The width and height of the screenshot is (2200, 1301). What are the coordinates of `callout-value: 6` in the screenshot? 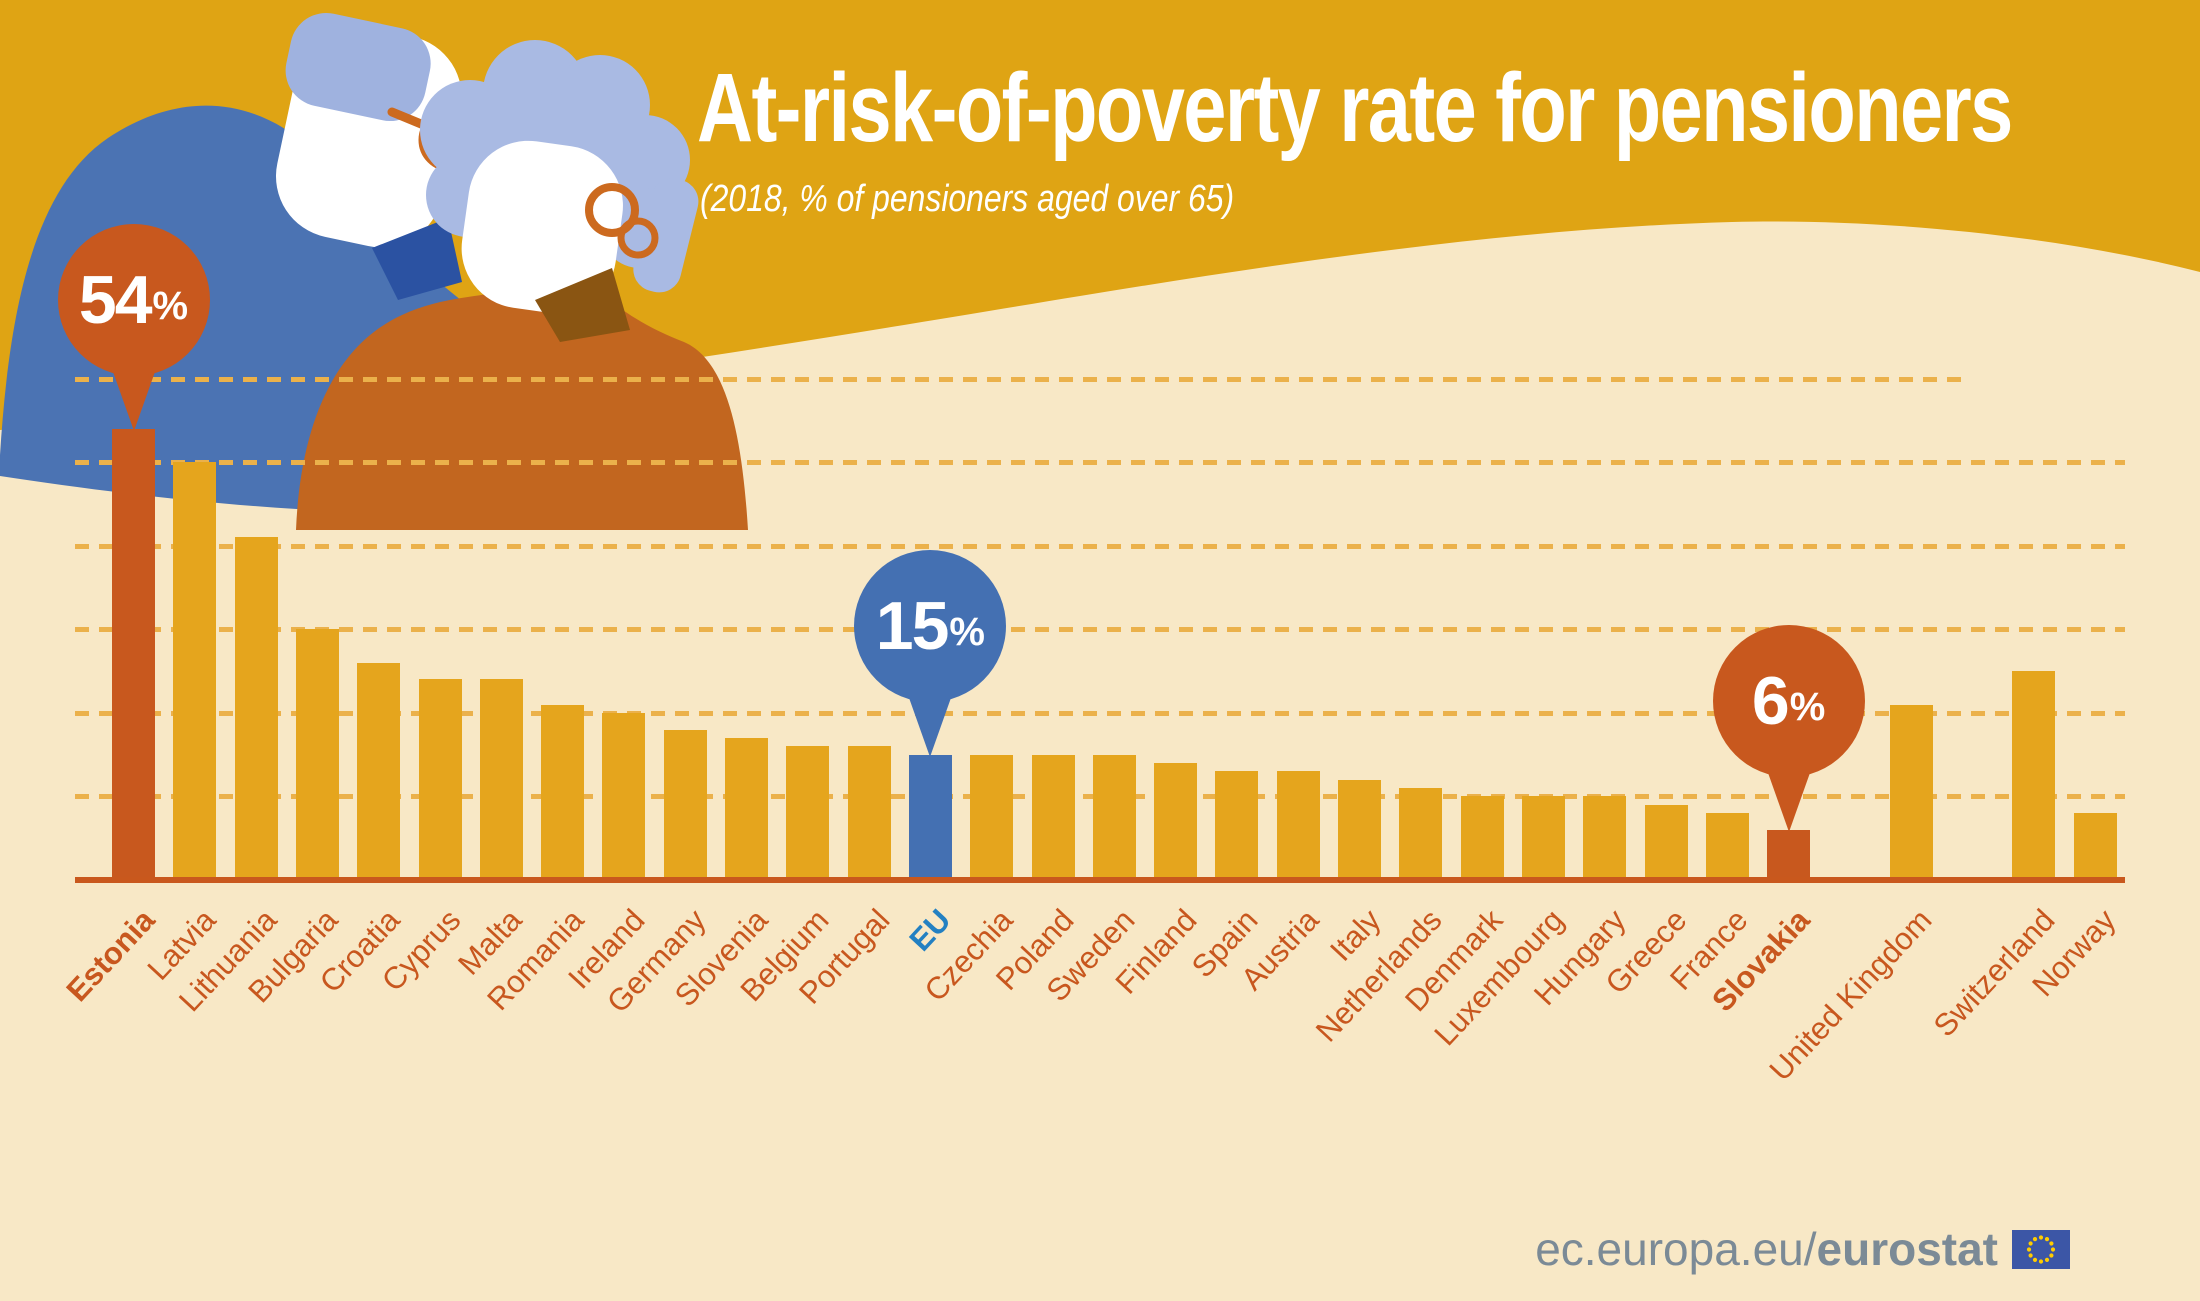 It's located at (1770, 700).